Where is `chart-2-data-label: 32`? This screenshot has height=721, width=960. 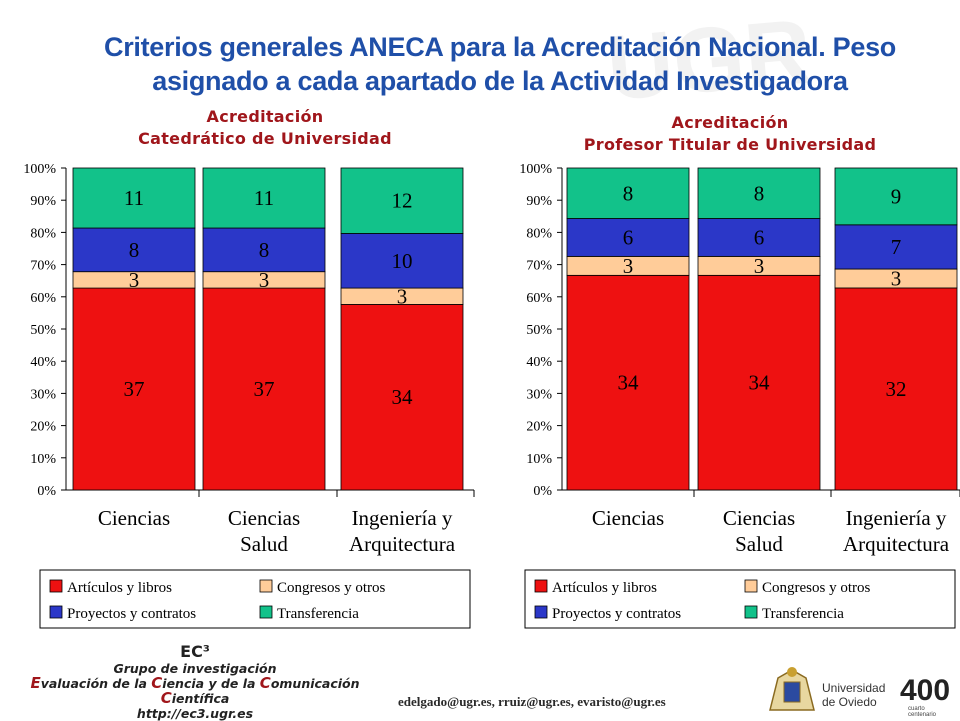 chart-2-data-label: 32 is located at coordinates (896, 389).